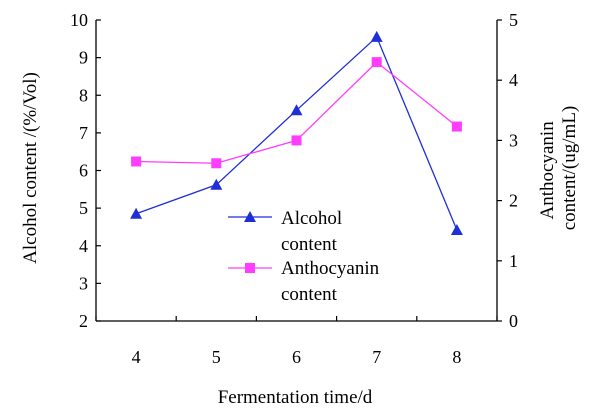  Describe the element at coordinates (513, 20) in the screenshot. I see `right-y-tick-label: 5` at that location.